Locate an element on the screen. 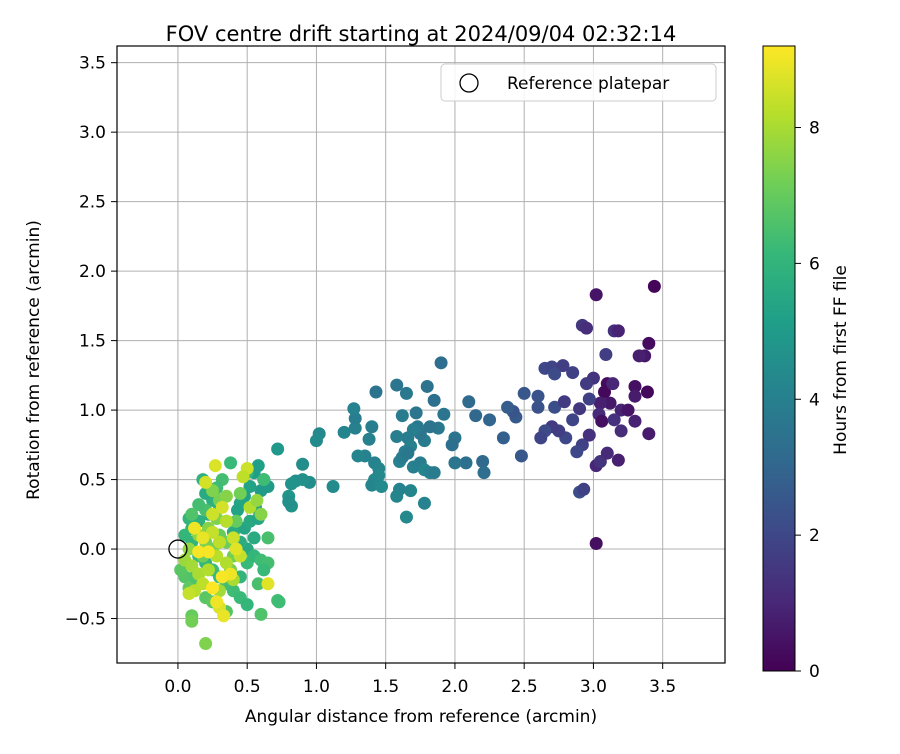 The width and height of the screenshot is (900, 754). colorbar-tick-label: 2 is located at coordinates (814, 536).